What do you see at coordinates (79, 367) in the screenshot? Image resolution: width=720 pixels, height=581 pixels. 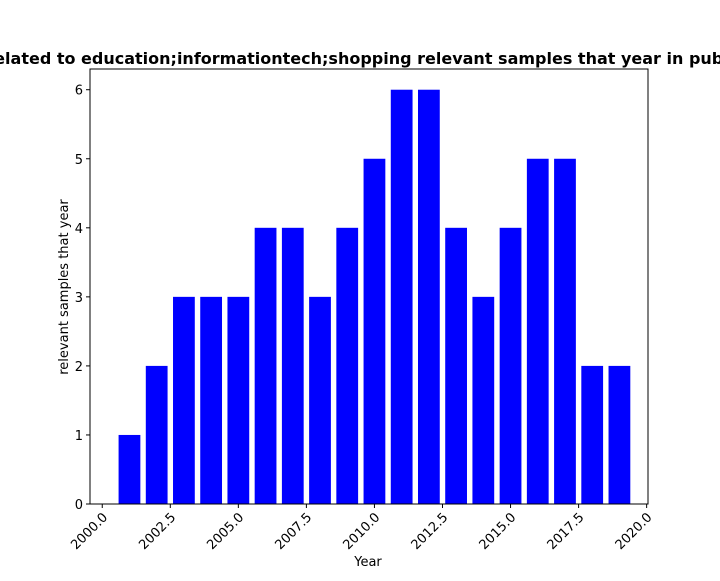 I see `y-tick-label: 2` at bounding box center [79, 367].